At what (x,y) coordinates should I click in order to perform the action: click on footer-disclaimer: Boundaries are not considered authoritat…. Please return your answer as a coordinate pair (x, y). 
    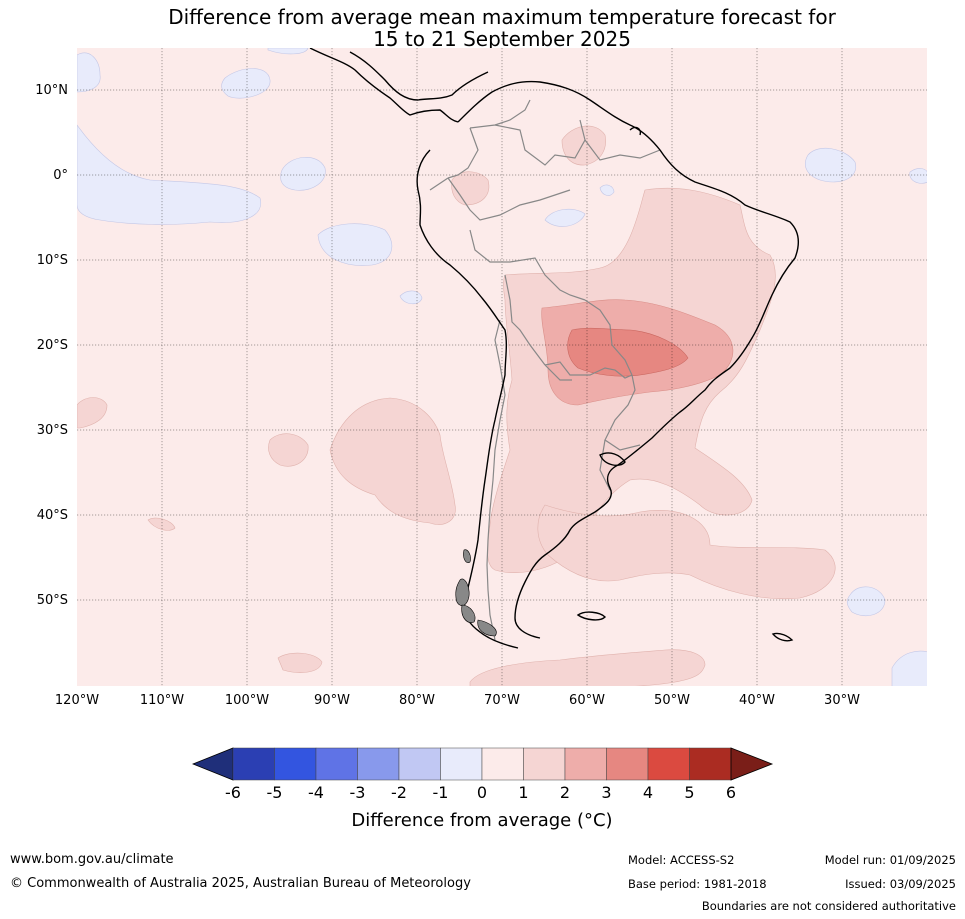
    Looking at the image, I should click on (828, 906).